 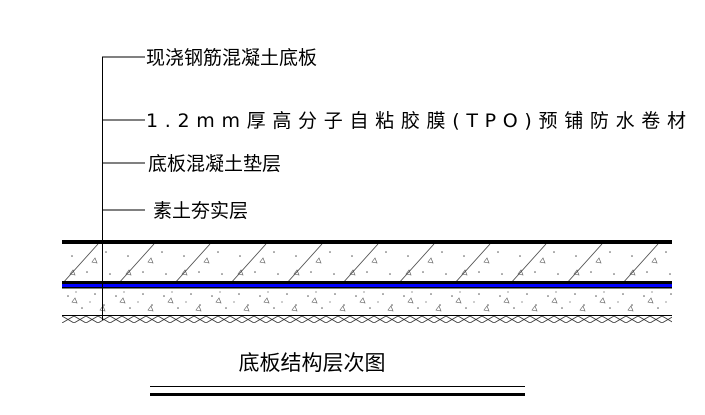 What do you see at coordinates (367, 242) in the screenshot?
I see `top-slab-line` at bounding box center [367, 242].